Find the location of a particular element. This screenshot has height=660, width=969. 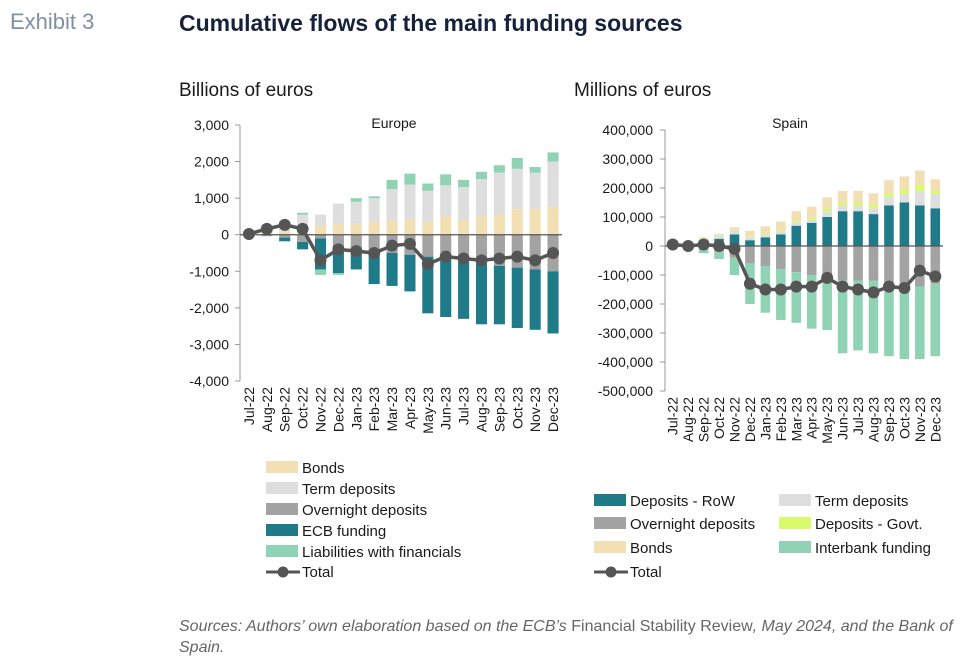

x-tick-label: Nov-22 is located at coordinates (321, 409).